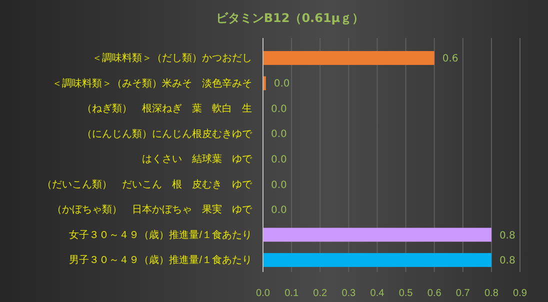  What do you see at coordinates (167, 134) in the screenshot?
I see `y-tick-label: （にんじん類）にんじん根皮むきゆで` at bounding box center [167, 134].